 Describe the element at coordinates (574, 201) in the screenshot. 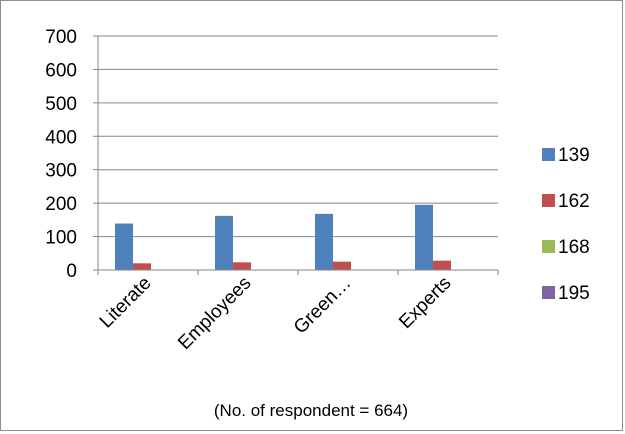

I see `legend-label: 162` at that location.